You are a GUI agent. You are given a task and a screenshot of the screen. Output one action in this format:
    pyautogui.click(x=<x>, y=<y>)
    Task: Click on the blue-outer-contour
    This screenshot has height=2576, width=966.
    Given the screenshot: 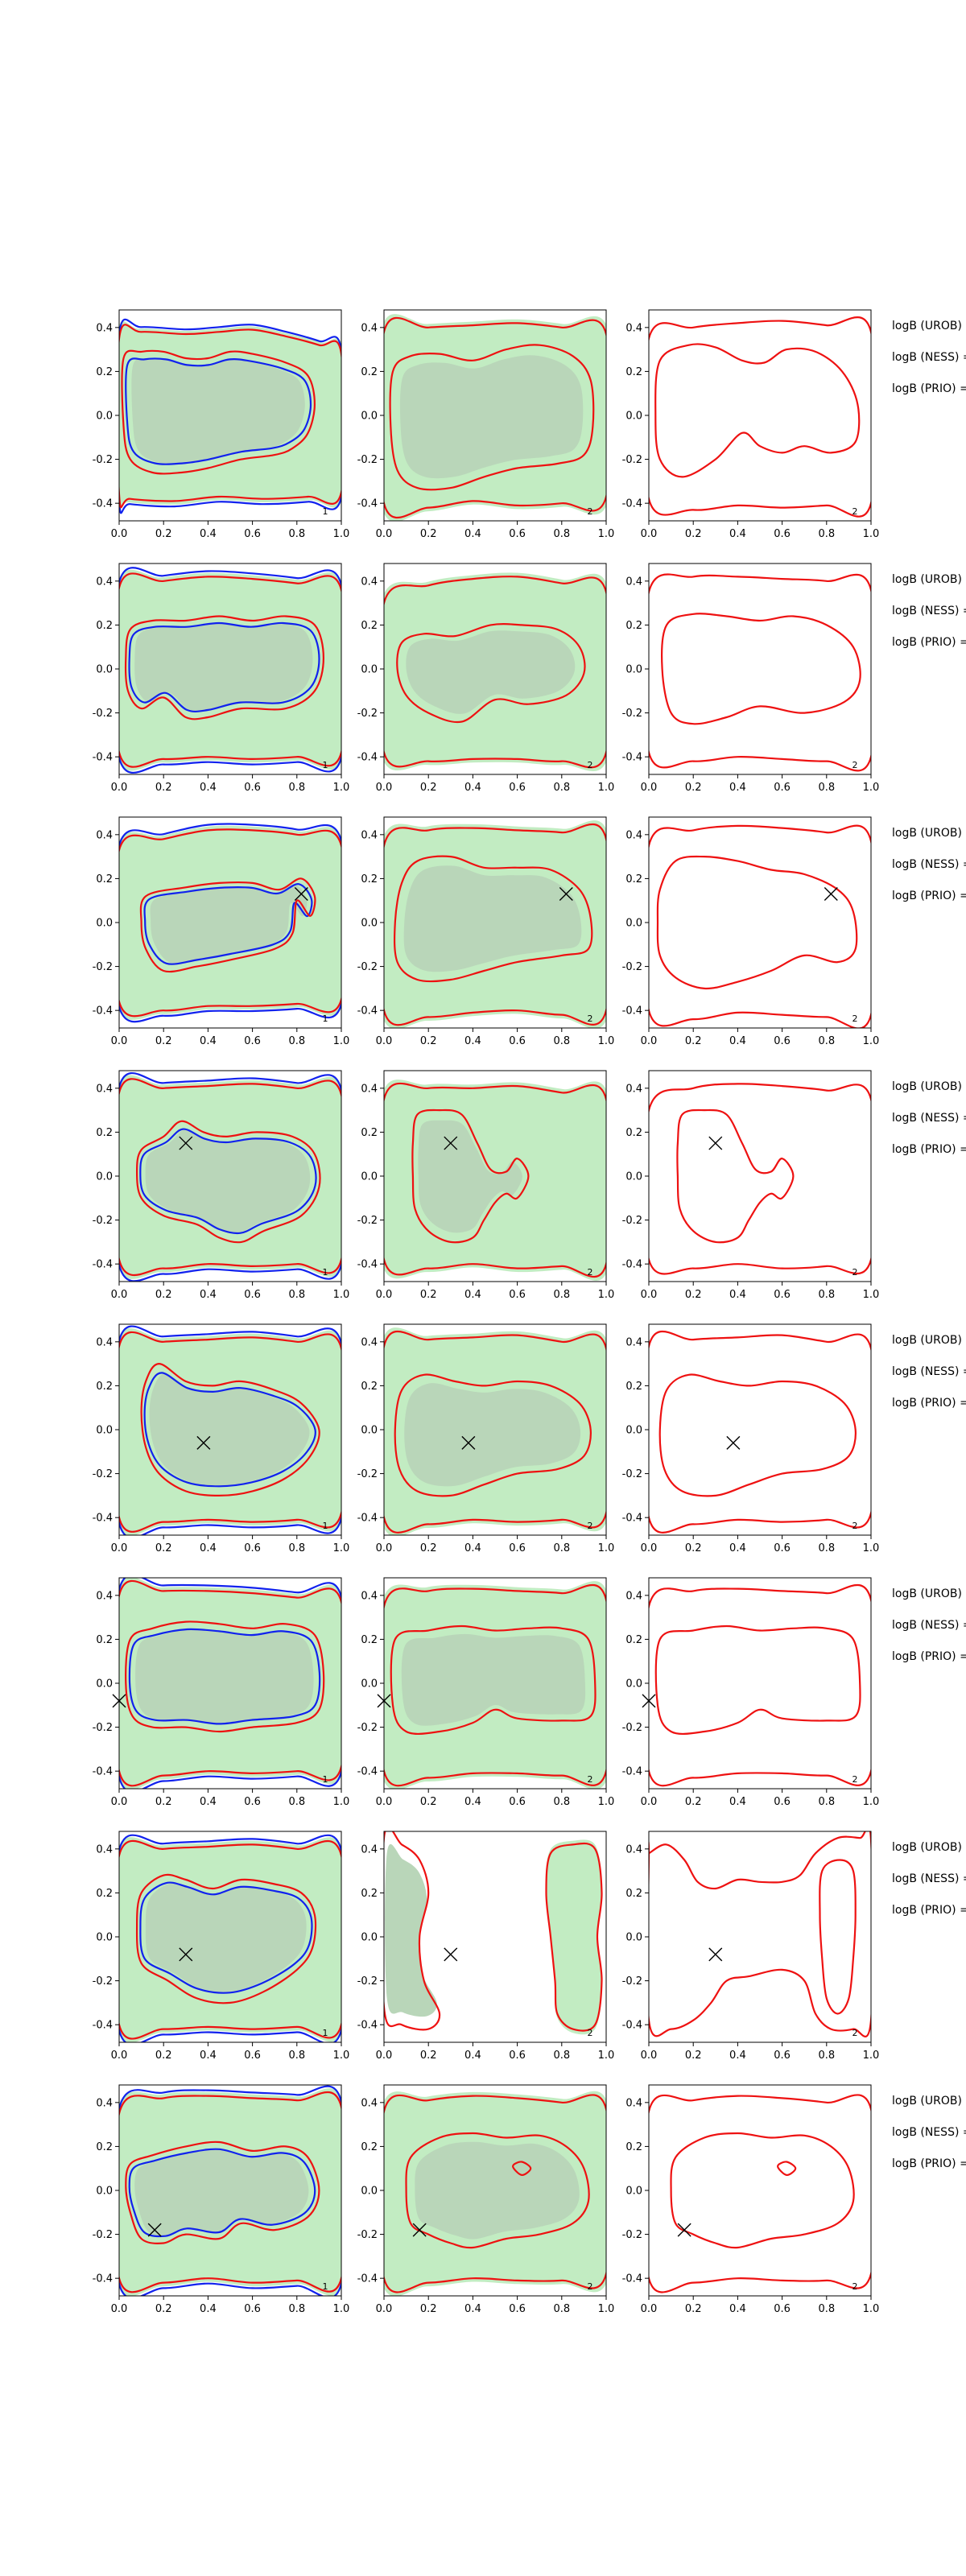 What is the action you would take?
    pyautogui.click(x=230, y=1684)
    